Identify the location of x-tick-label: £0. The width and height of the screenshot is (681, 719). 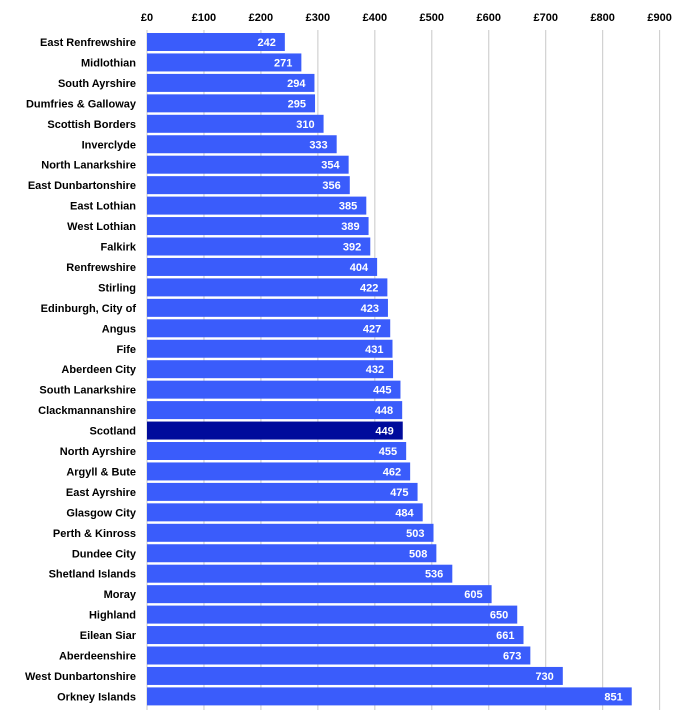
(147, 18).